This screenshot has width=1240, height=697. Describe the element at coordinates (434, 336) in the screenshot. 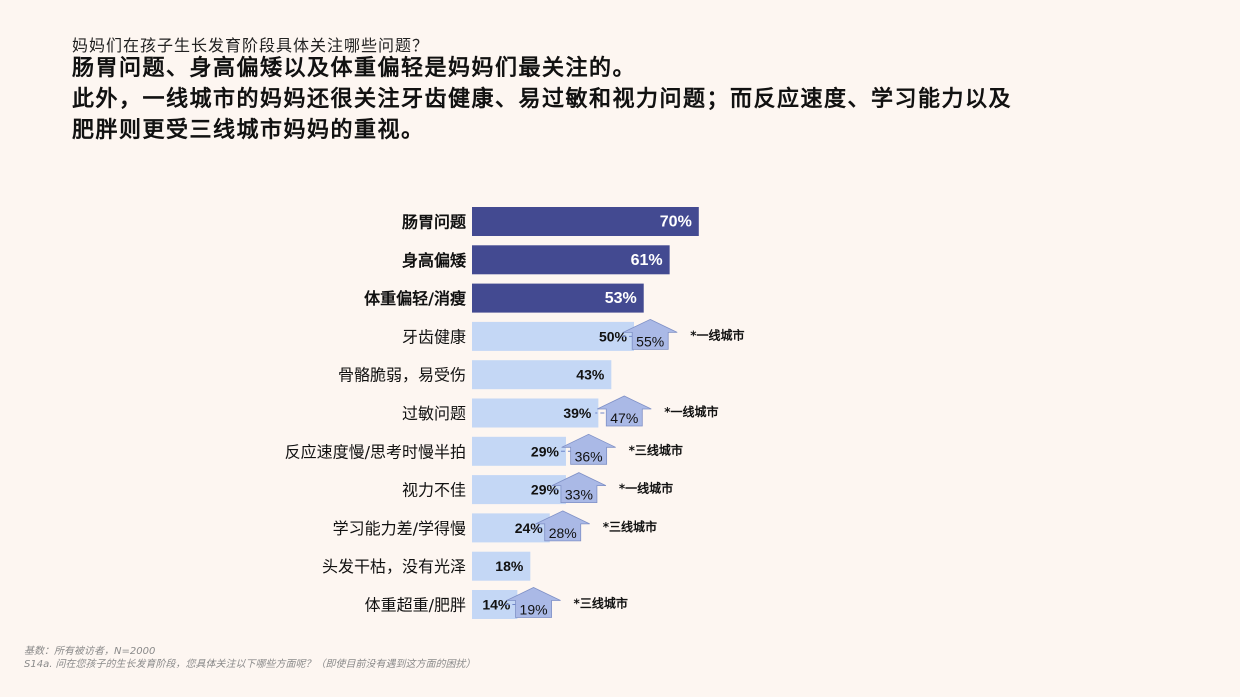

I see `category-label: 牙齿健康` at that location.